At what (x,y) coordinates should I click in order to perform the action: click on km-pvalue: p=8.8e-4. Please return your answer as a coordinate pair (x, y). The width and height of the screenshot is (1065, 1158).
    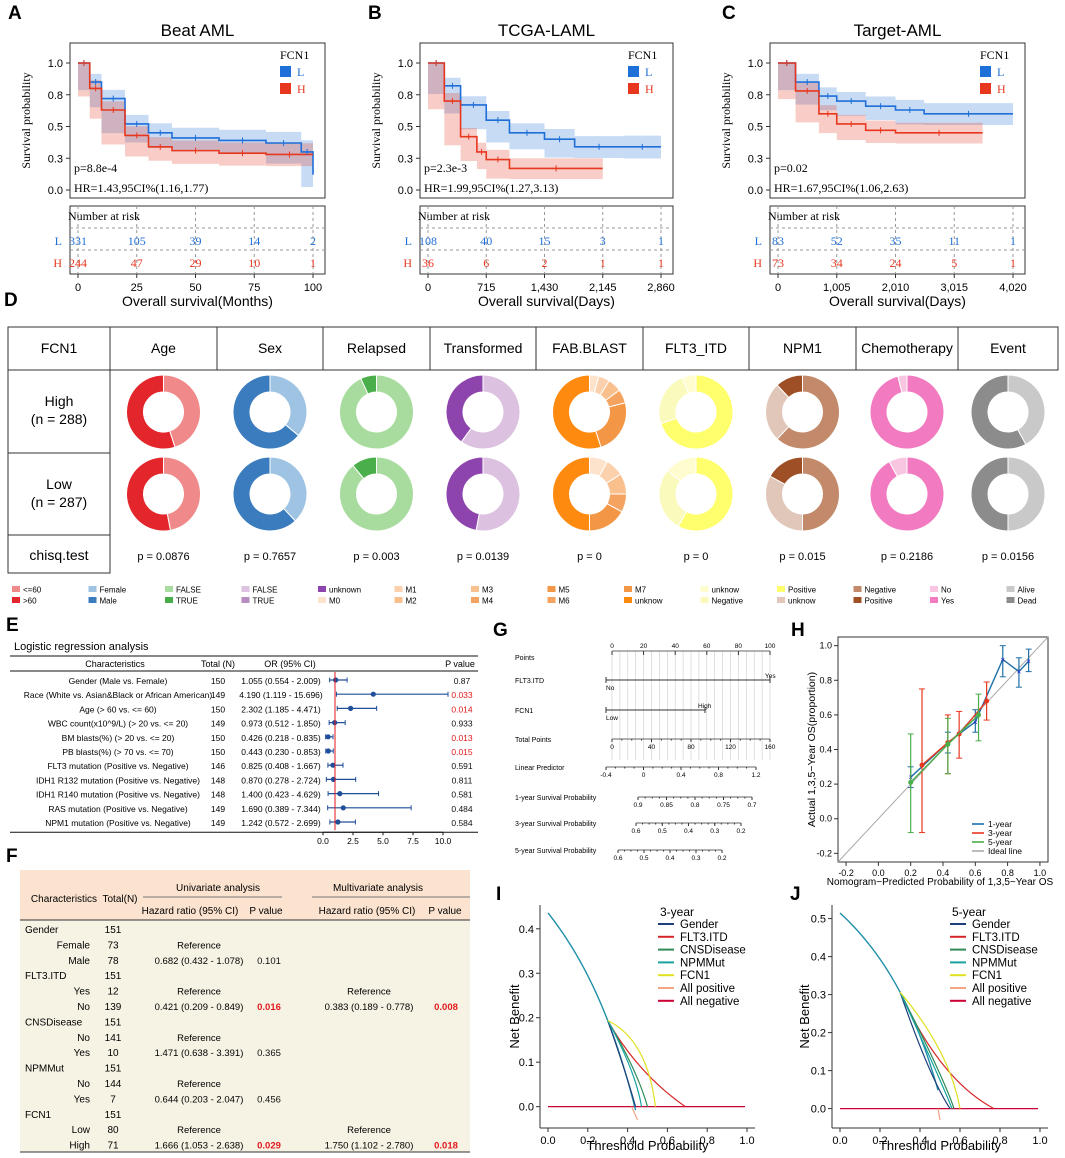
    Looking at the image, I should click on (95, 168).